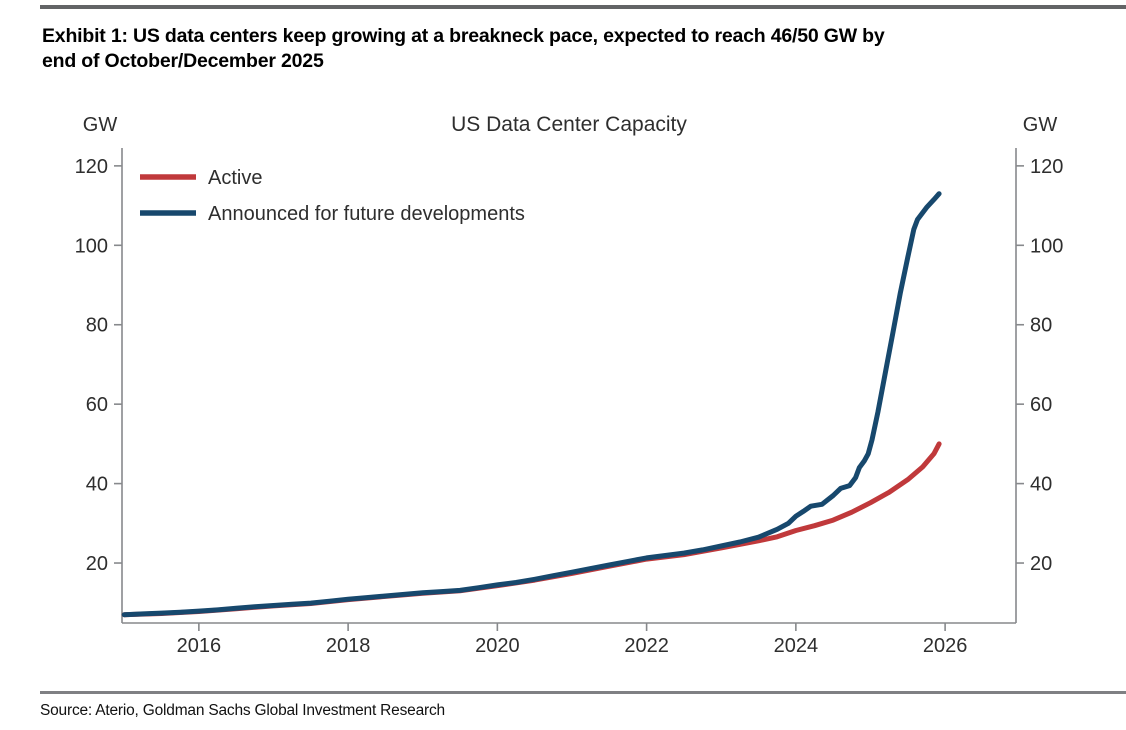 The image size is (1126, 730). What do you see at coordinates (945, 646) in the screenshot?
I see `x-tick-label-2026: 2026` at bounding box center [945, 646].